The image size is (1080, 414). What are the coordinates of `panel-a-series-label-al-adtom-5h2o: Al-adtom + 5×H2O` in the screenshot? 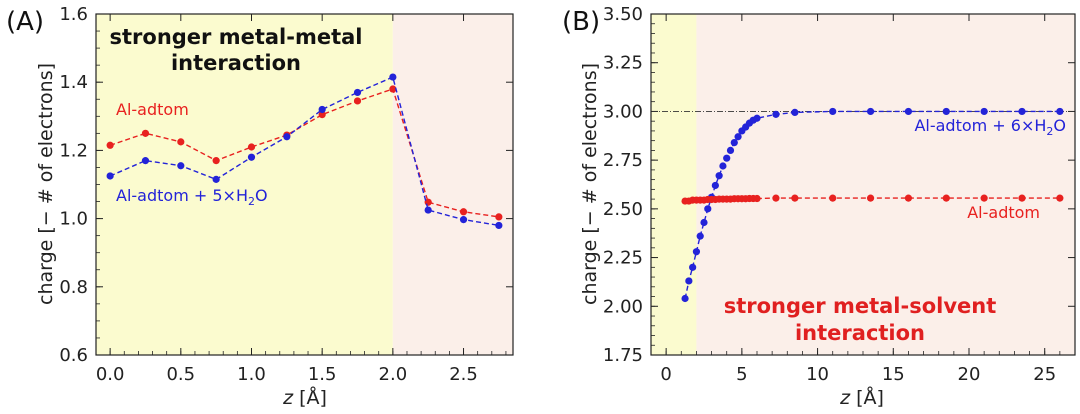 It's located at (192, 197).